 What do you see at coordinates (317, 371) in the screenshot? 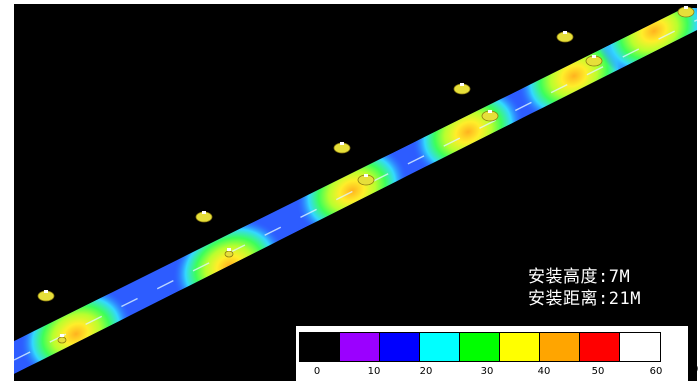
I see `legend-tick-label: 0` at bounding box center [317, 371].